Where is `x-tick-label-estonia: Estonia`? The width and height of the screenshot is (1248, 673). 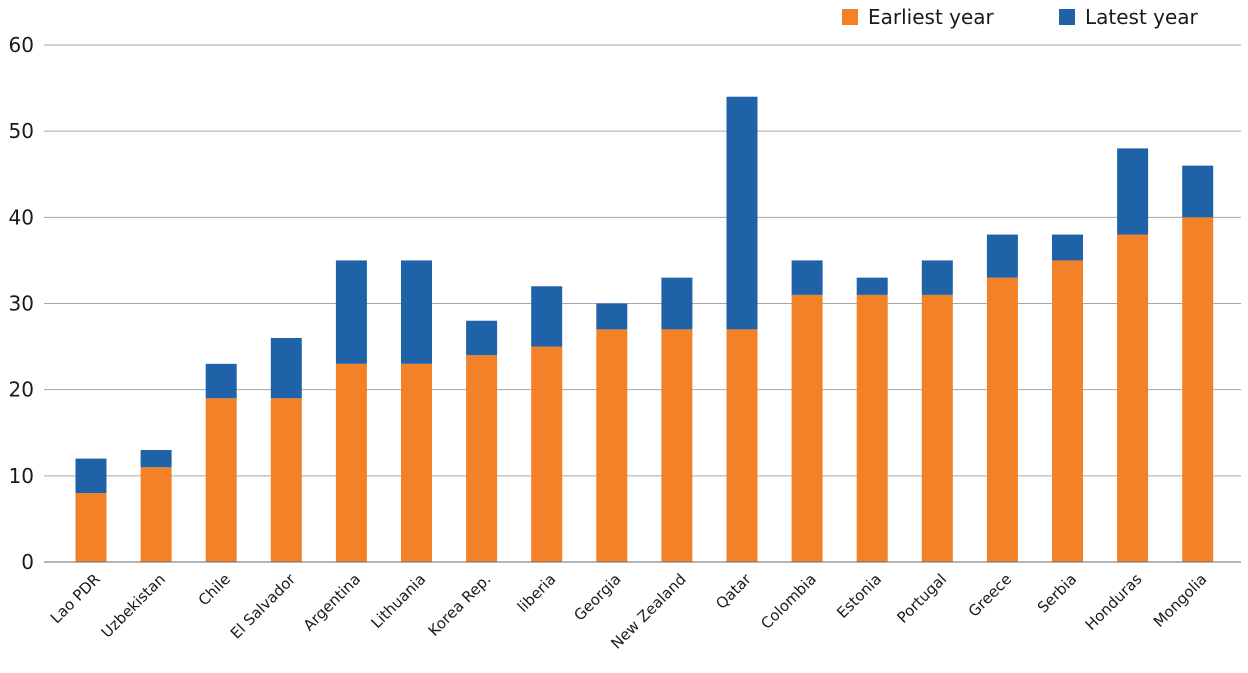
x-tick-label-estonia: Estonia is located at coordinates (859, 596).